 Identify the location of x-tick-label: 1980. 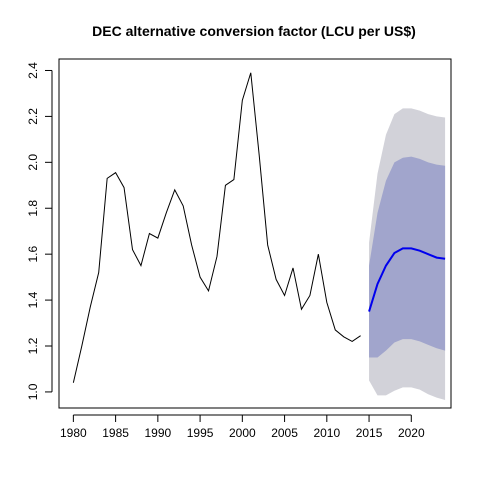
(73, 433).